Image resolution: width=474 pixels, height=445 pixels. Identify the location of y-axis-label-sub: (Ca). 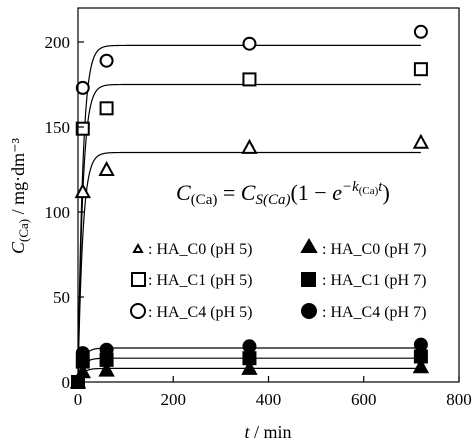
(23, 230).